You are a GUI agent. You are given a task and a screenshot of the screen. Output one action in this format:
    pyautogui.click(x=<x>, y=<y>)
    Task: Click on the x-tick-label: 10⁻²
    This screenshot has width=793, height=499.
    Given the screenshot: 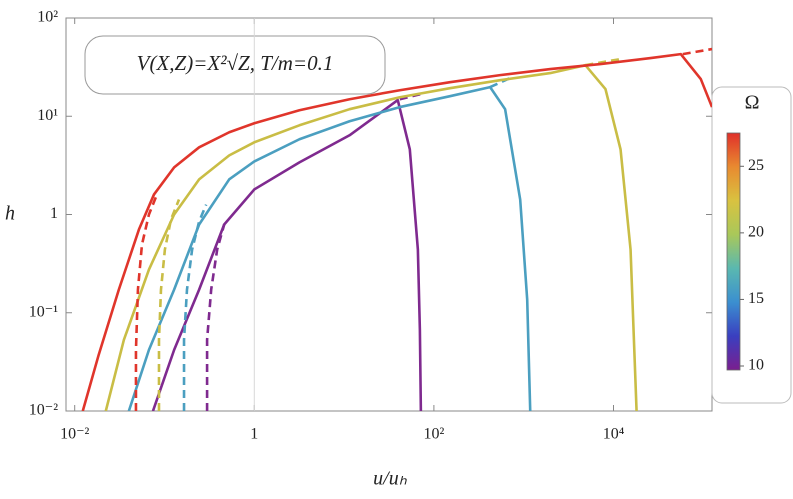 What is the action you would take?
    pyautogui.click(x=74, y=434)
    